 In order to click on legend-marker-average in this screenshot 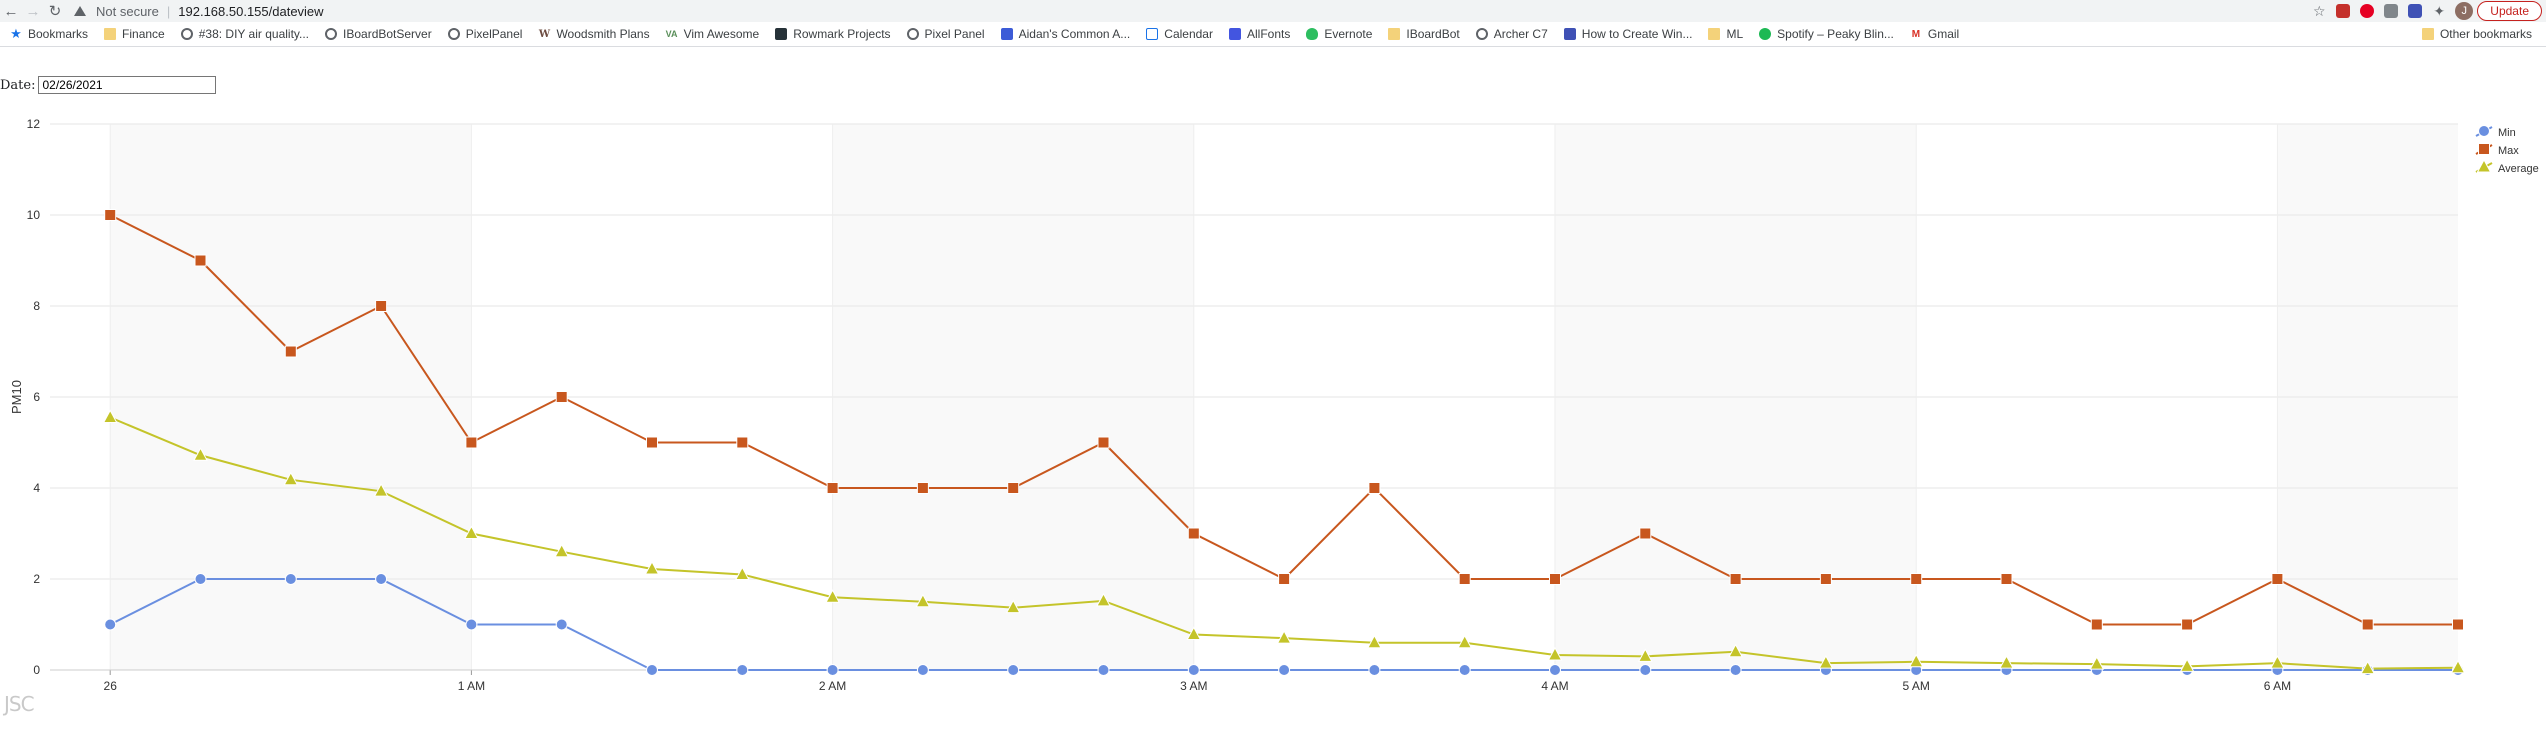, I will do `click(2484, 165)`.